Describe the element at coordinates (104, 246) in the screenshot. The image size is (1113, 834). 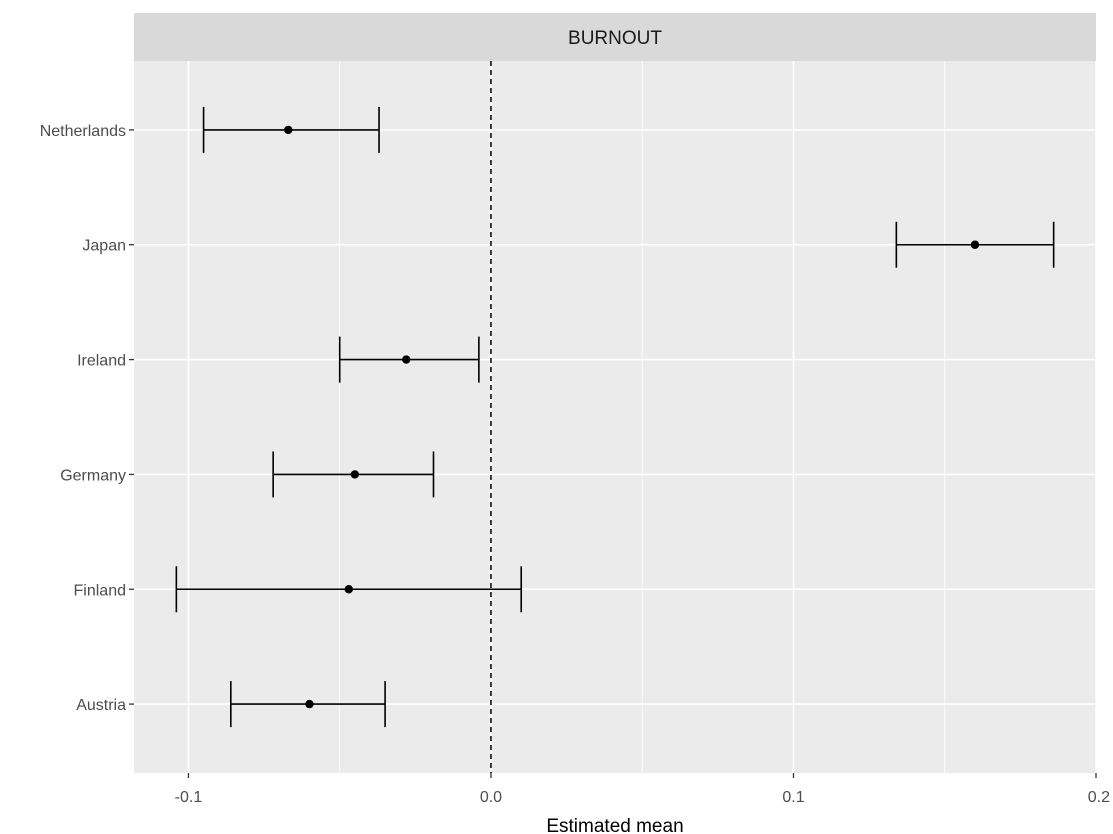
I see `y-tick-label: Japan` at that location.